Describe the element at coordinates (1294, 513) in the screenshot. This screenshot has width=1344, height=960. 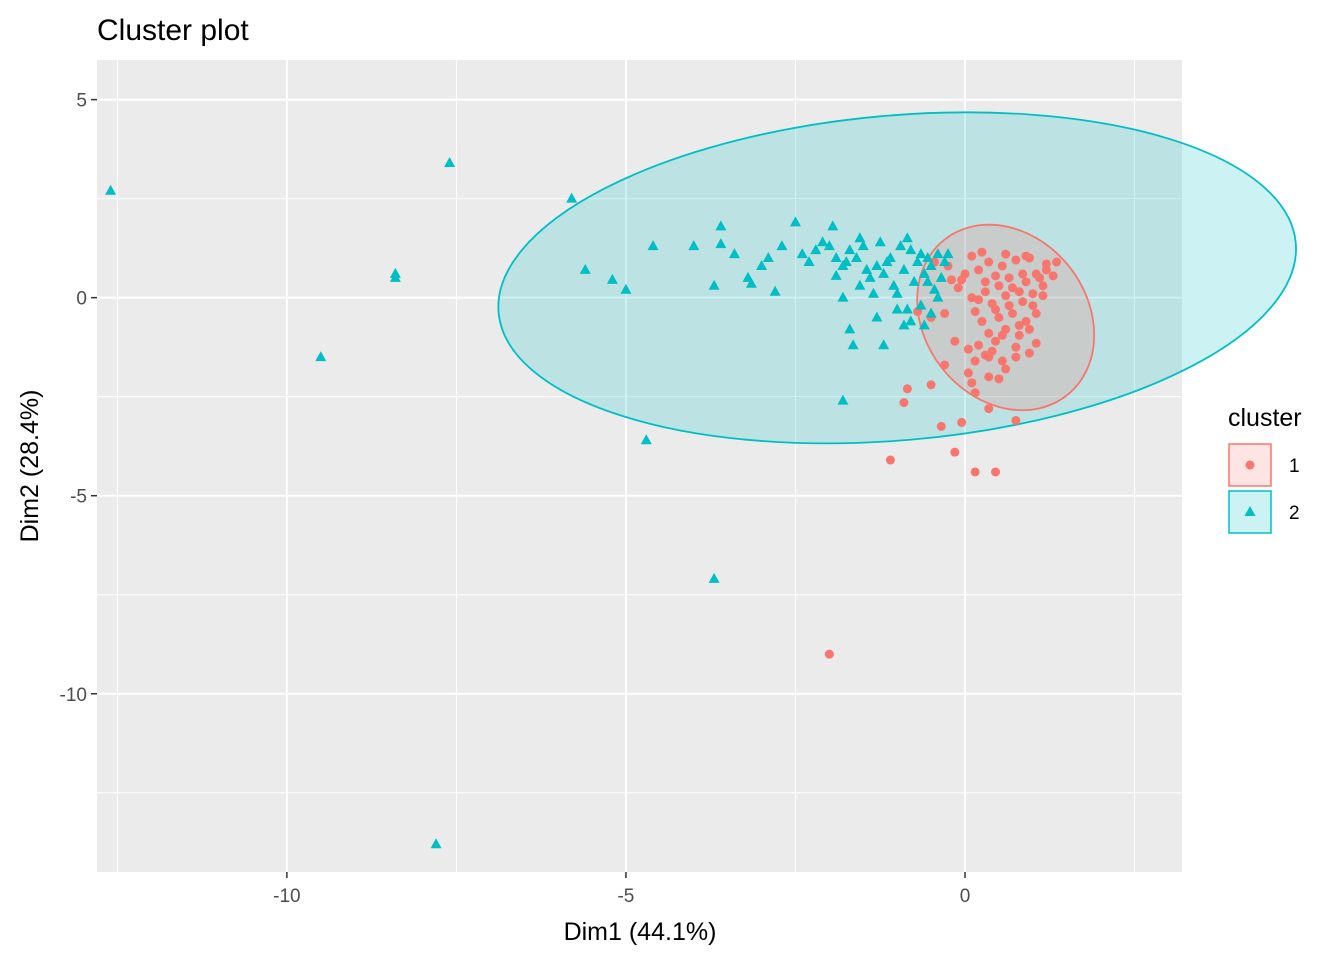
I see `legend-label-2: 2` at that location.